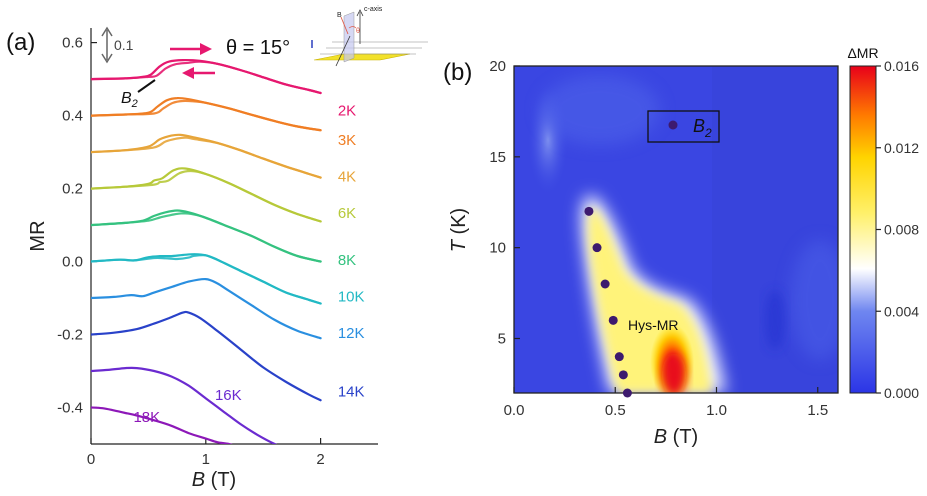 The height and width of the screenshot is (496, 927). Describe the element at coordinates (124, 45) in the screenshot. I see `scale-bar-label: 0.1` at that location.